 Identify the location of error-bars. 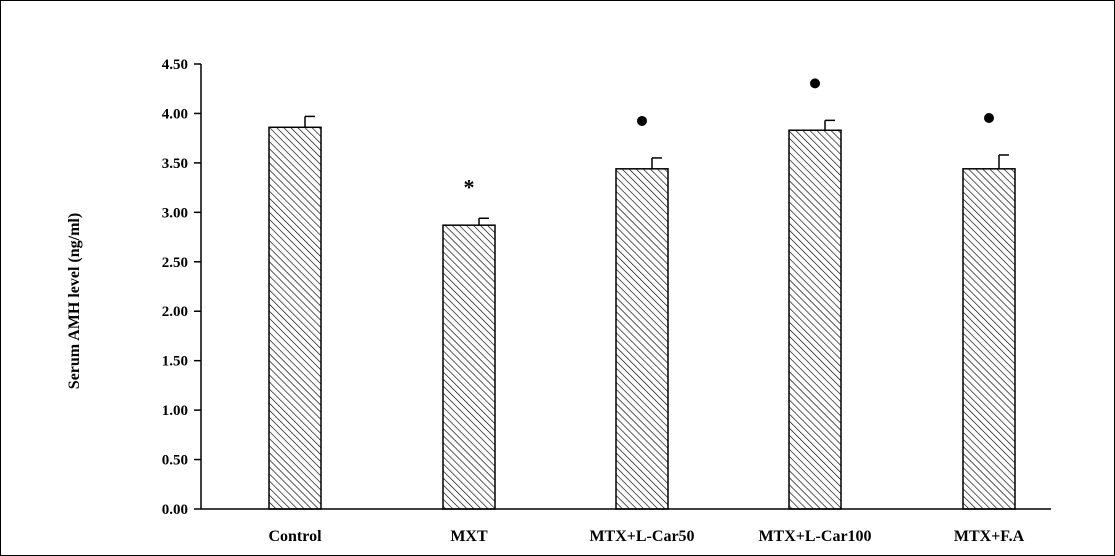
(656, 170).